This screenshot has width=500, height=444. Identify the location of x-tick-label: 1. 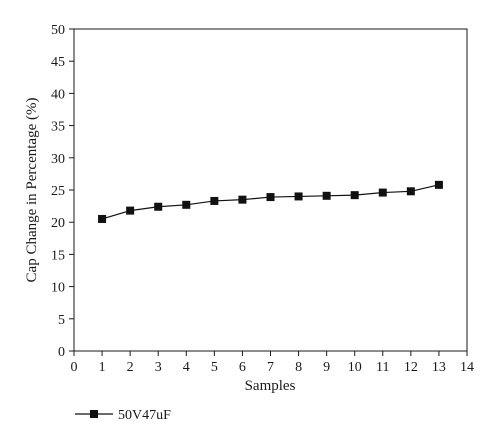
(102, 367).